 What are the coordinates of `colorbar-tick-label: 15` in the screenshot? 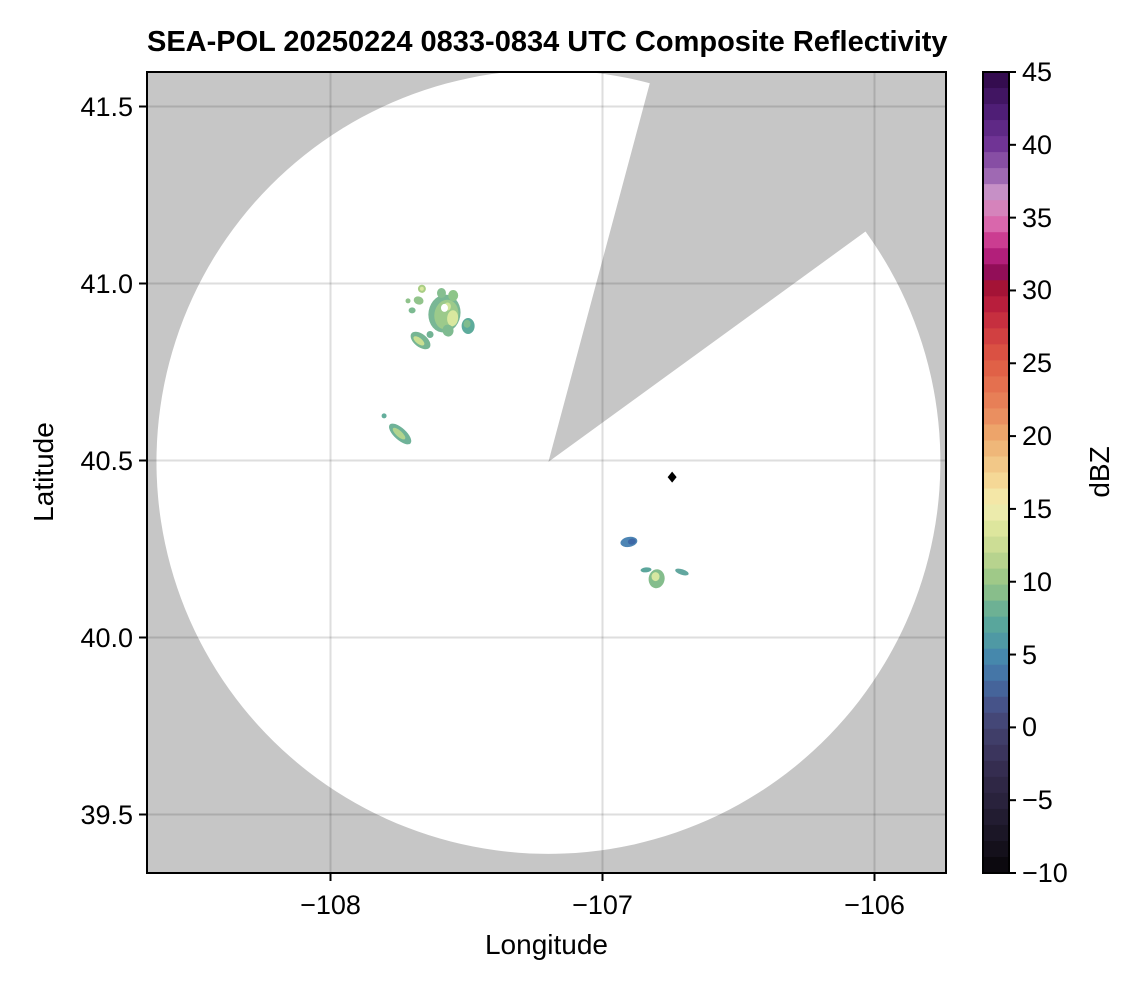 It's located at (1037, 508).